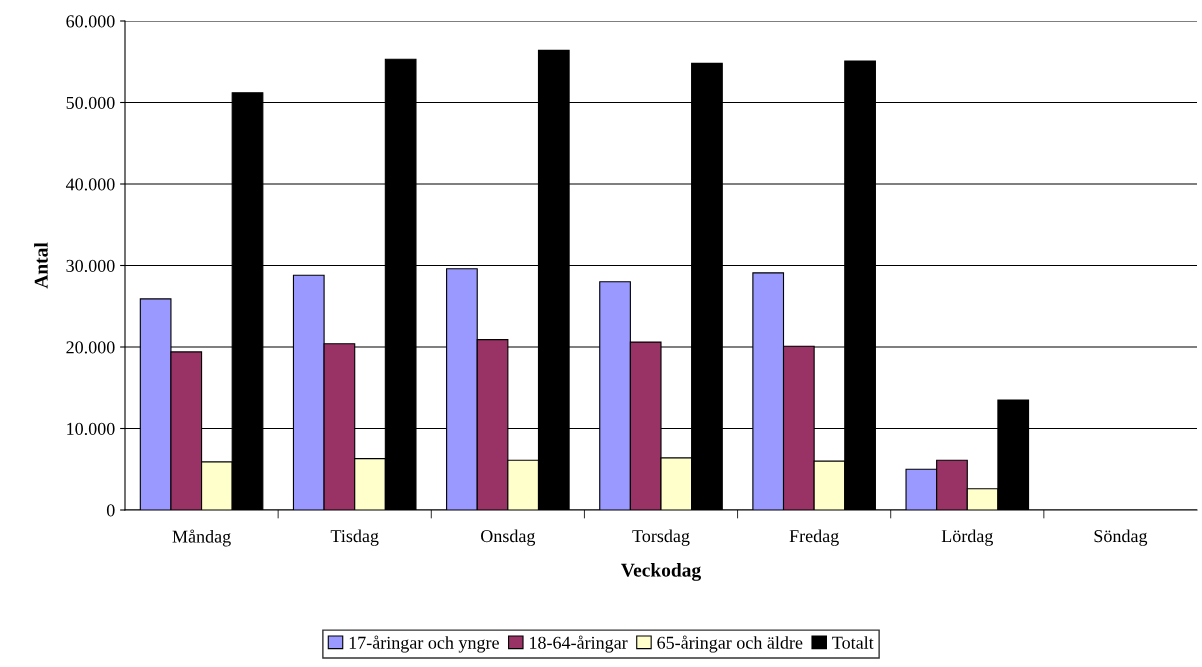 The height and width of the screenshot is (667, 1202). What do you see at coordinates (661, 572) in the screenshot?
I see `x-axis-title: Veckodag` at bounding box center [661, 572].